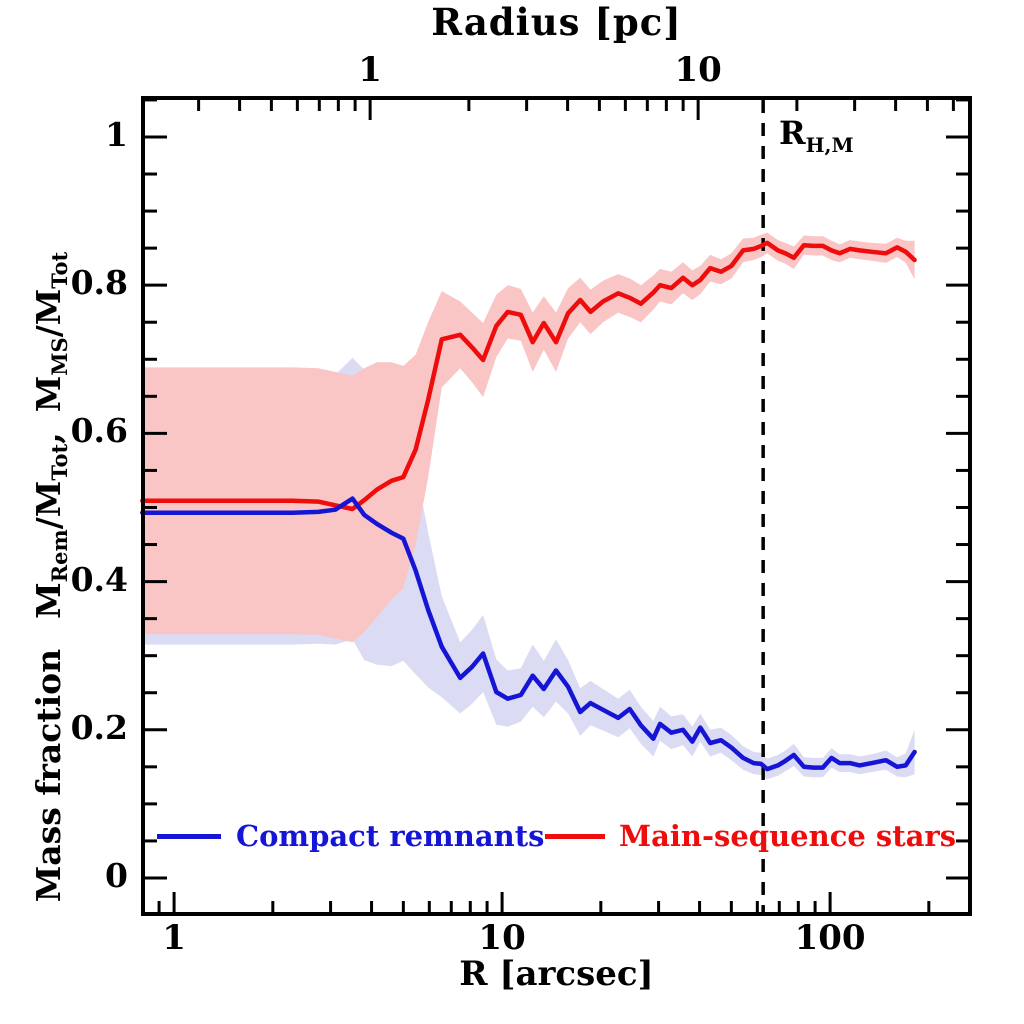 The height and width of the screenshot is (1024, 1024). I want to click on half-mass-radius-label-sub: H,M, so click(829, 145).